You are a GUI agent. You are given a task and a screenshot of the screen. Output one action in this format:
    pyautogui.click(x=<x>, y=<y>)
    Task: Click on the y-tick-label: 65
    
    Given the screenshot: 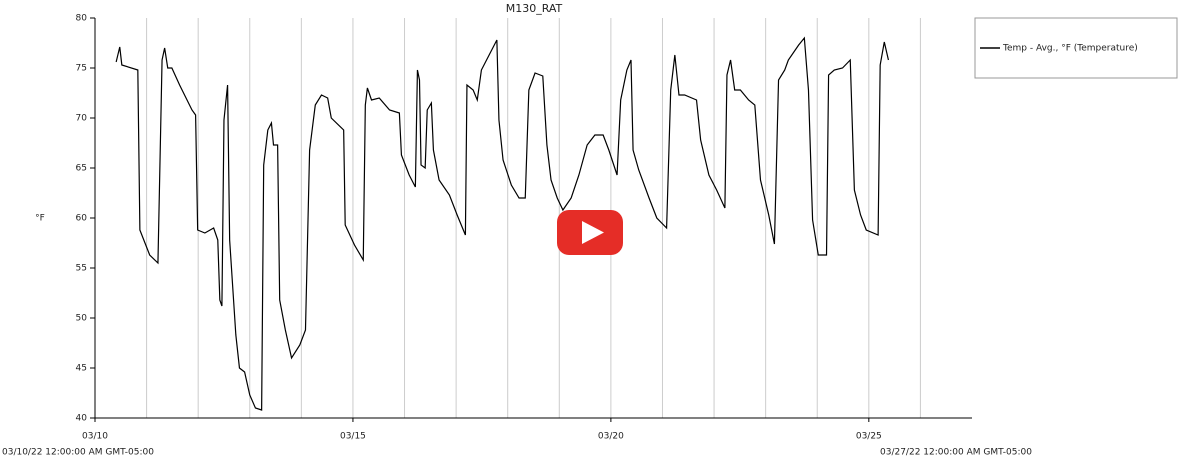 What is the action you would take?
    pyautogui.click(x=81, y=169)
    